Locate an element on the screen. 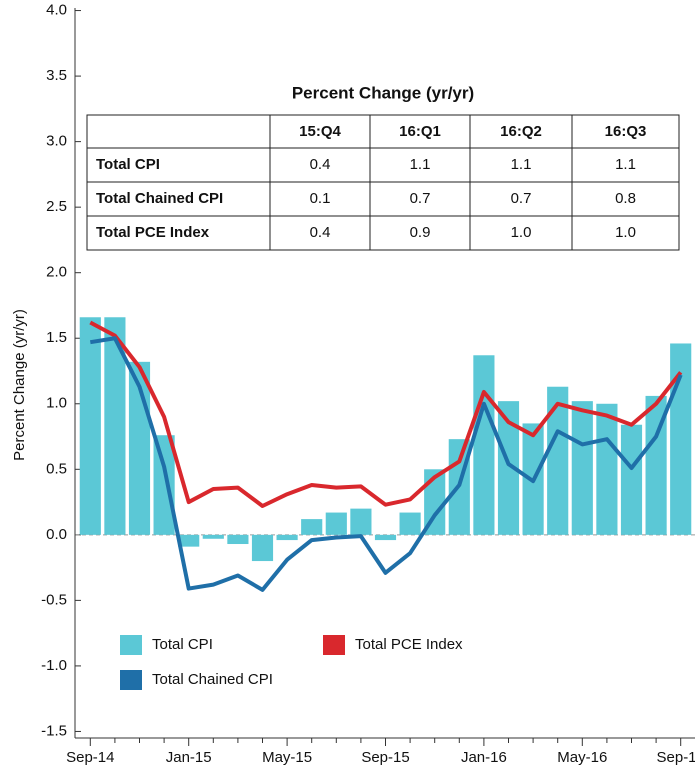  legend-label: Total Chained CPI is located at coordinates (212, 679).